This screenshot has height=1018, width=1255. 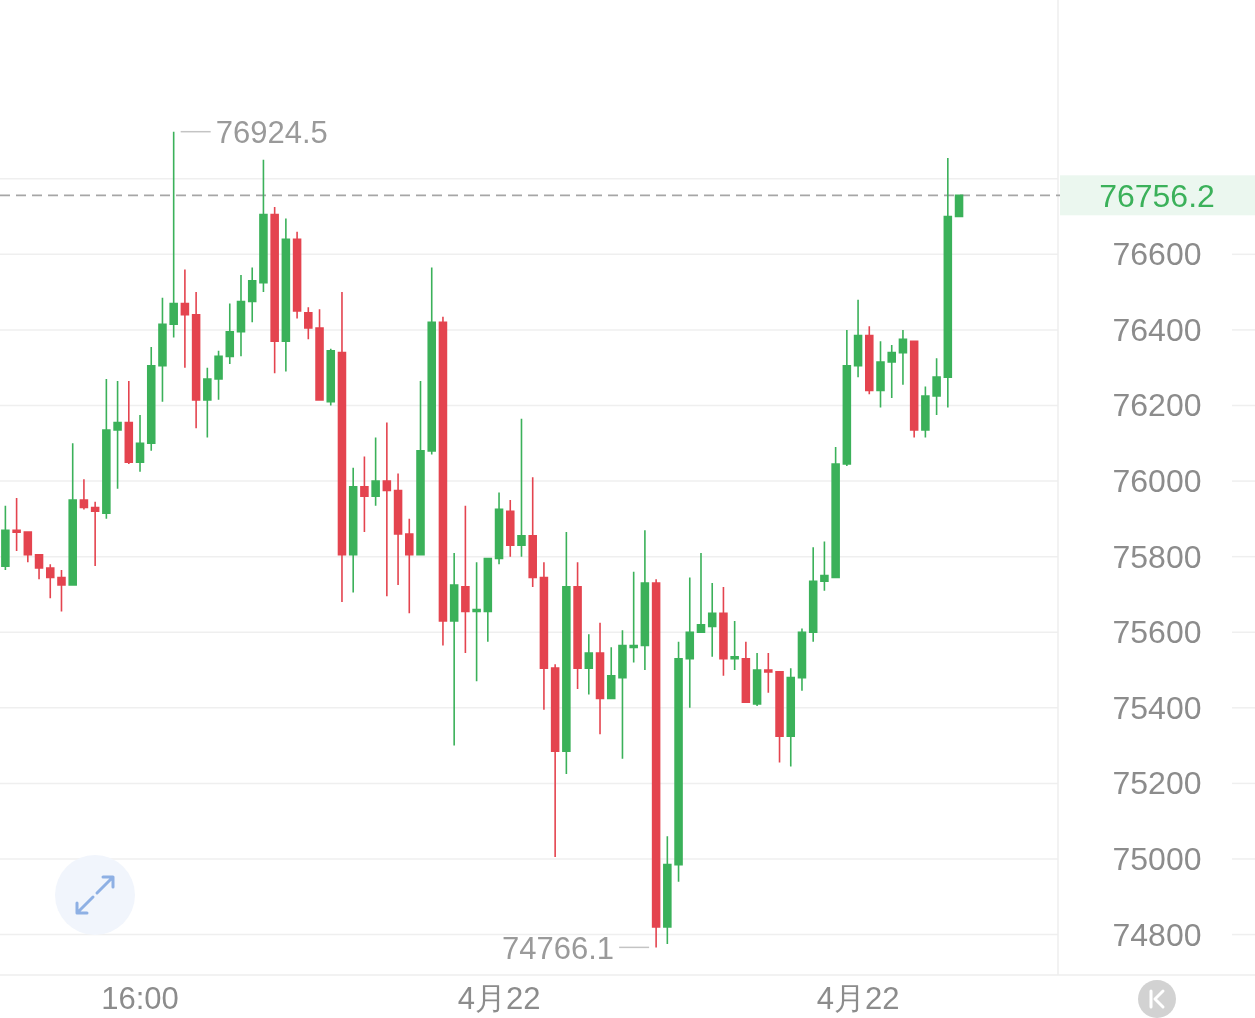 I want to click on x-tick-label: 16:00, so click(x=140, y=998).